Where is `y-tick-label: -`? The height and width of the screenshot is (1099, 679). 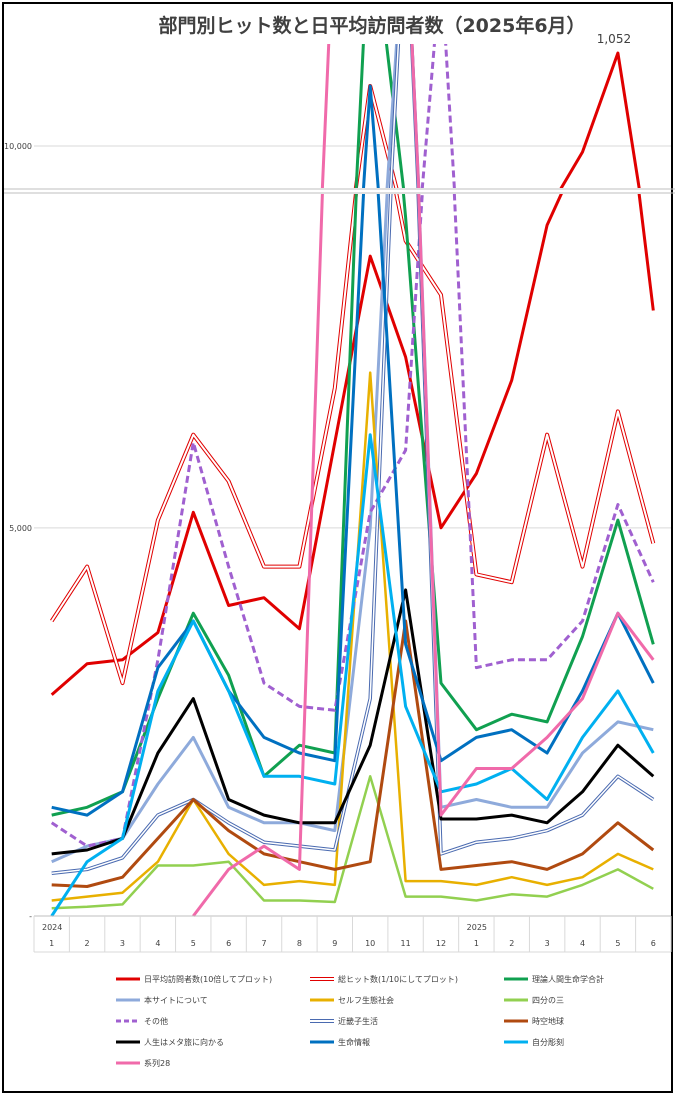 y-tick-label: - is located at coordinates (30, 916).